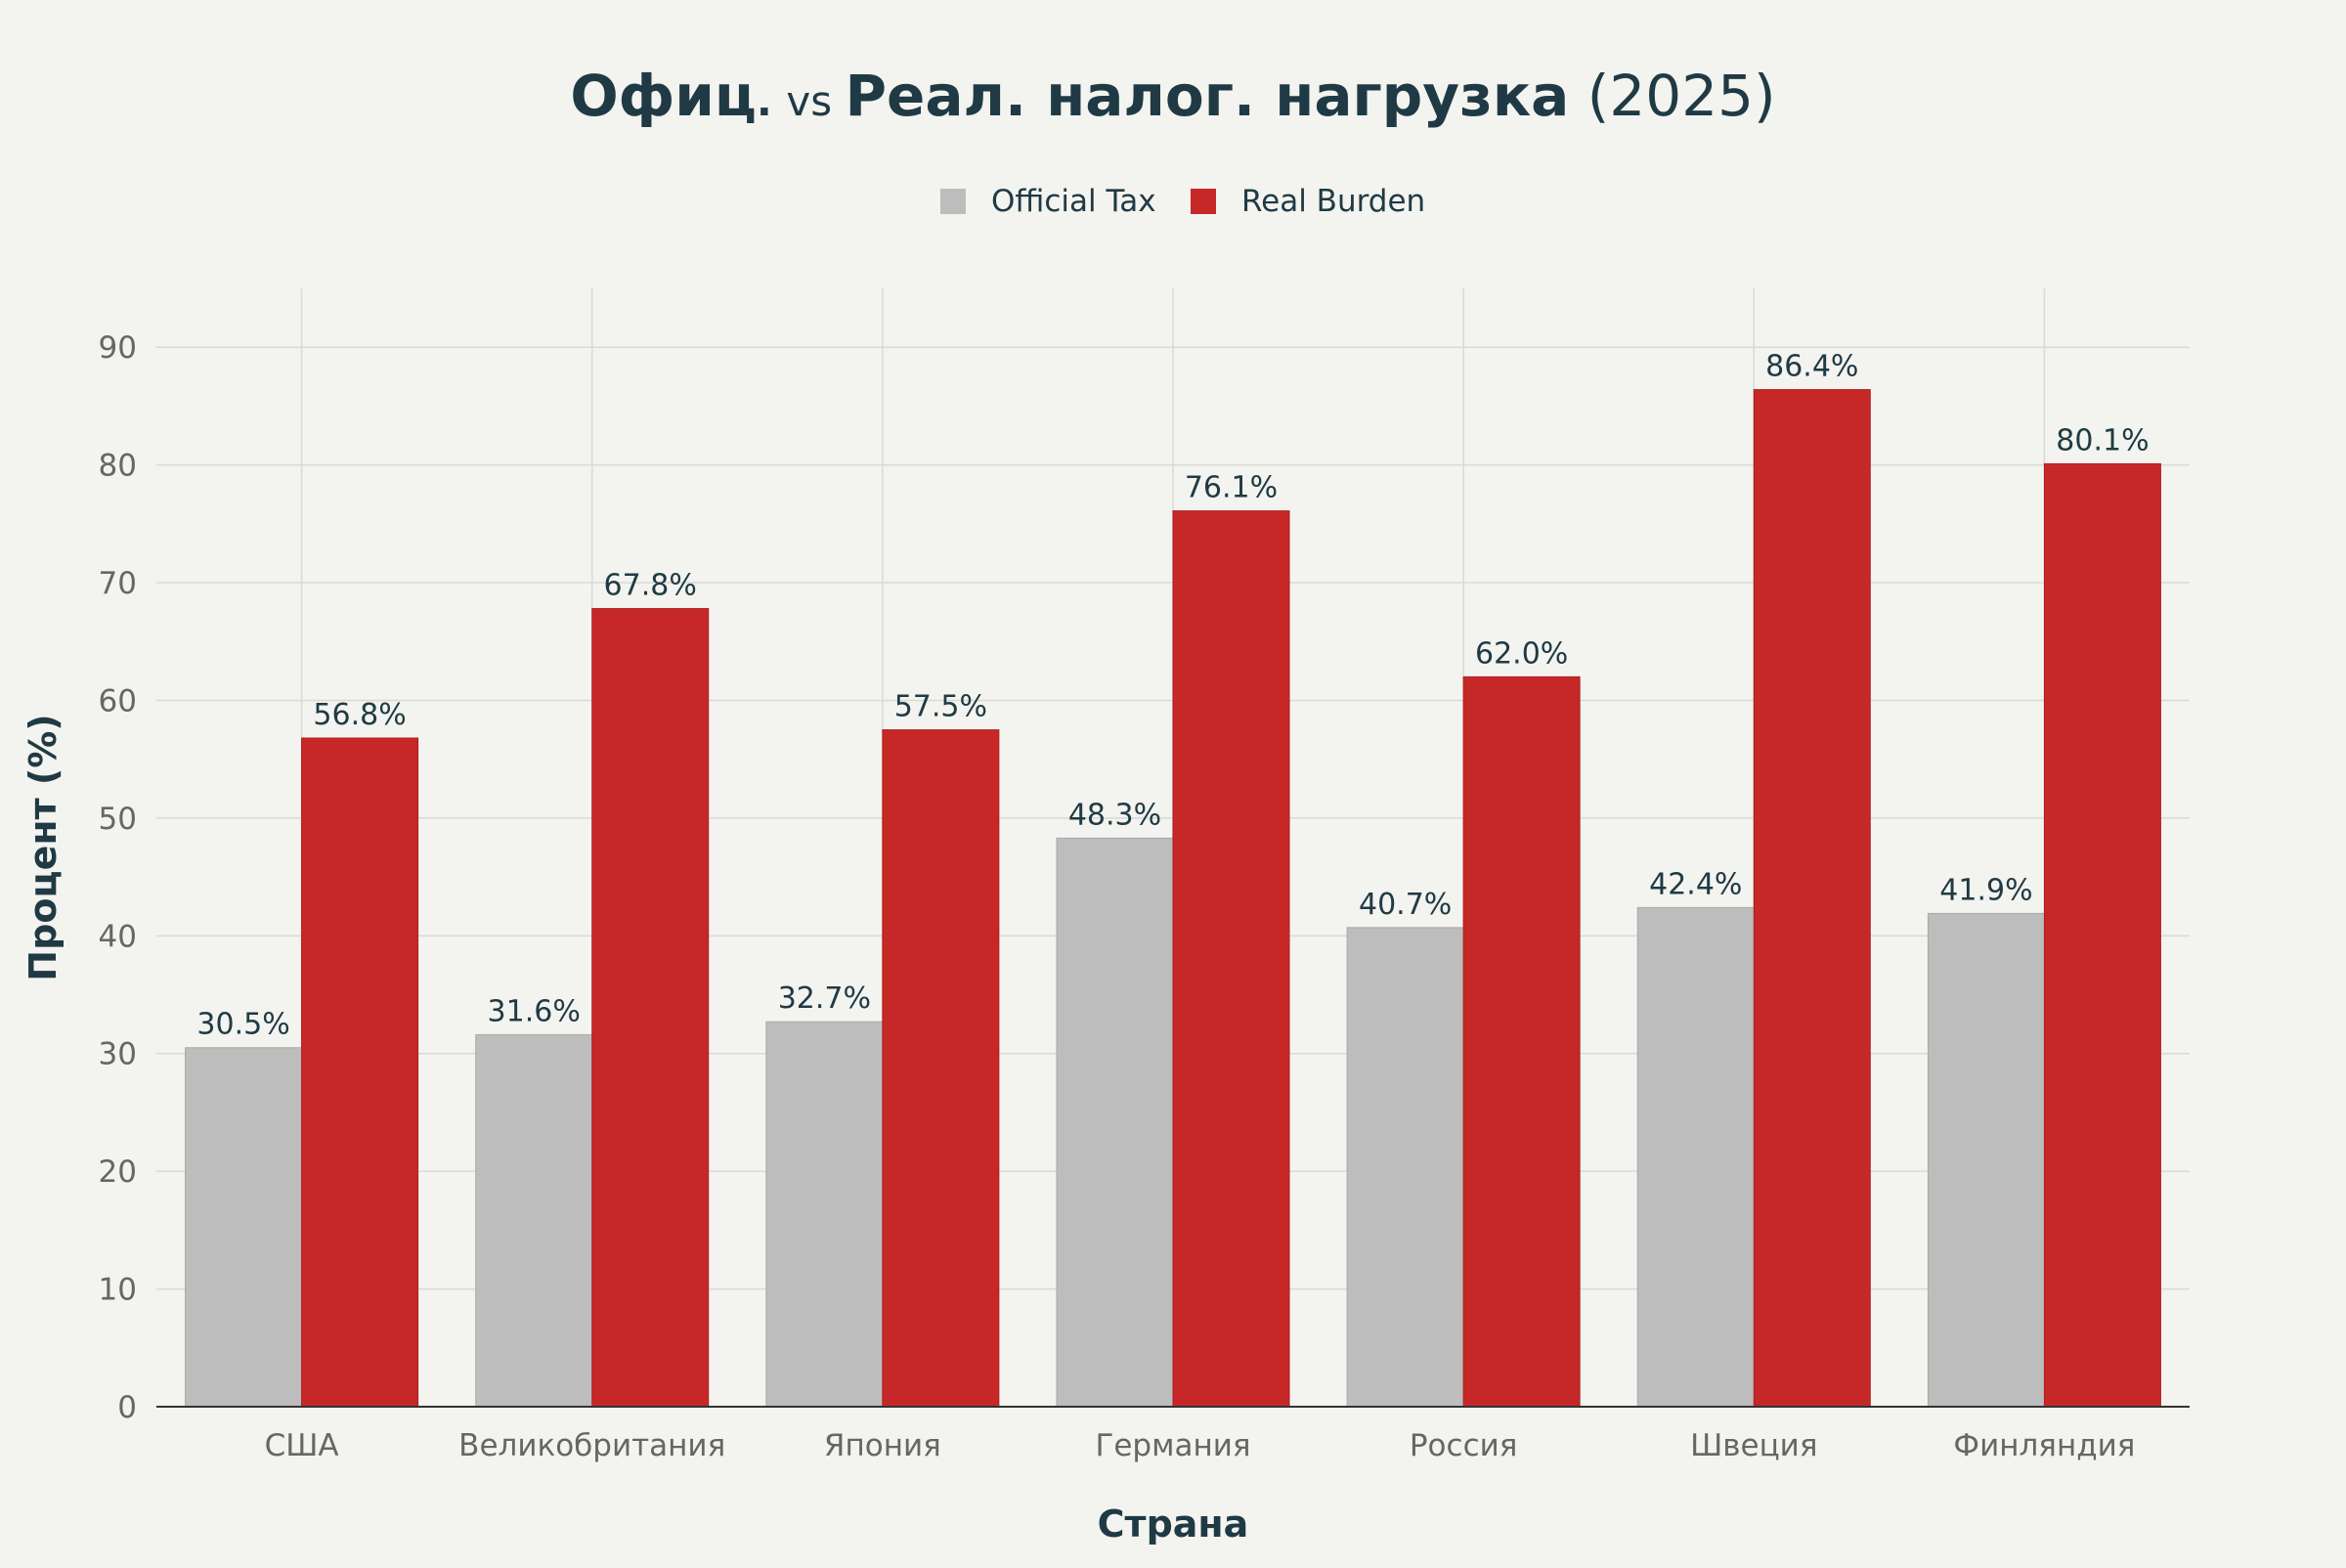 This screenshot has height=1568, width=2346. What do you see at coordinates (118, 820) in the screenshot?
I see `y-tick-label: 50` at bounding box center [118, 820].